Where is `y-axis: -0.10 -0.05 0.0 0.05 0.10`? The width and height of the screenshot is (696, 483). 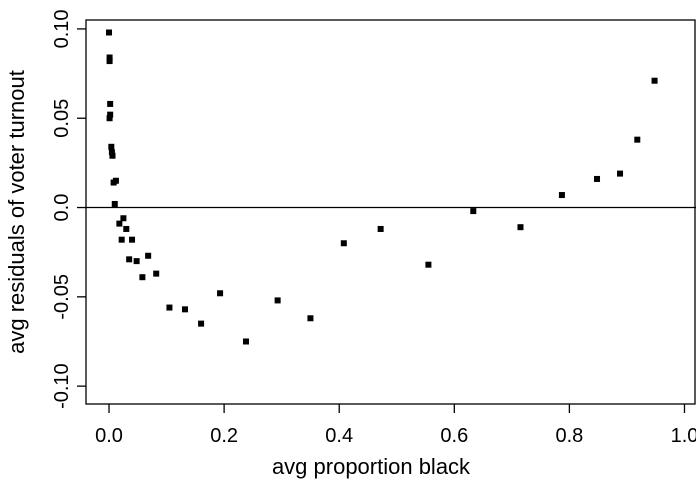
y-axis: -0.10 -0.05 0.0 0.05 0.10 is located at coordinates (68, 209).